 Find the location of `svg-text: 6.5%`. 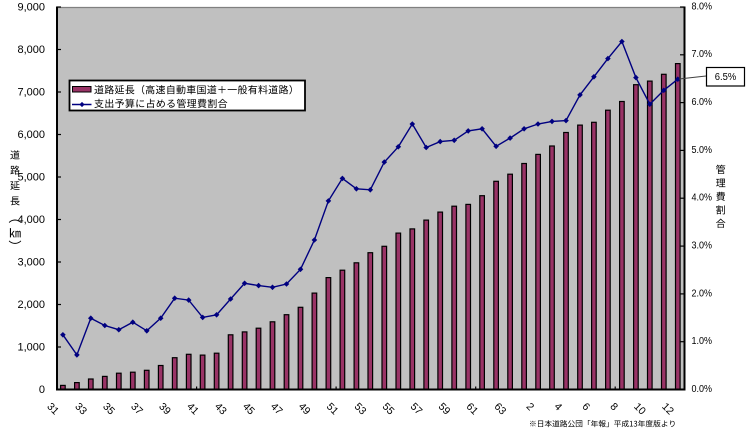

svg-text: 6.5% is located at coordinates (726, 77).